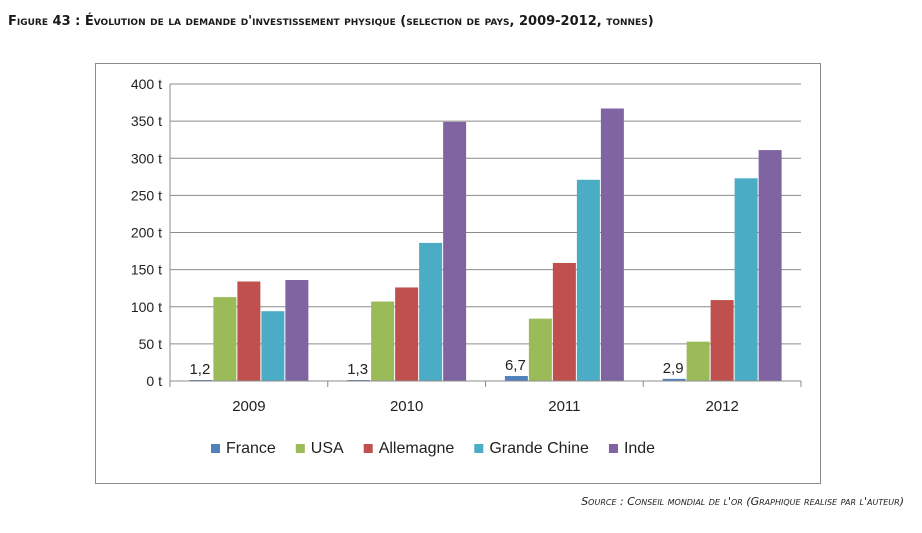 The image size is (922, 533). What do you see at coordinates (146, 233) in the screenshot?
I see `y-tick-label: 200 t` at bounding box center [146, 233].